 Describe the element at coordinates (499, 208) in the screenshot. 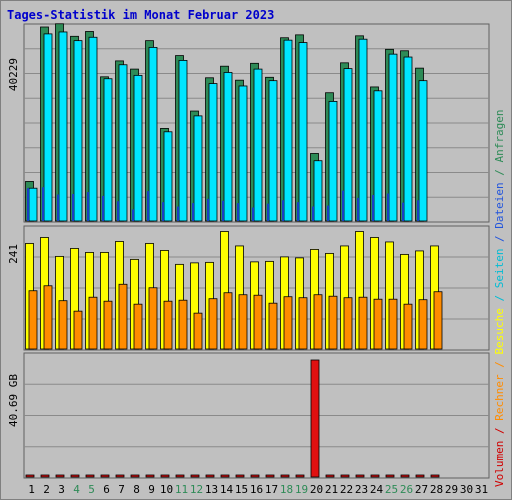

I see `legend-item-8: Dateien` at that location.